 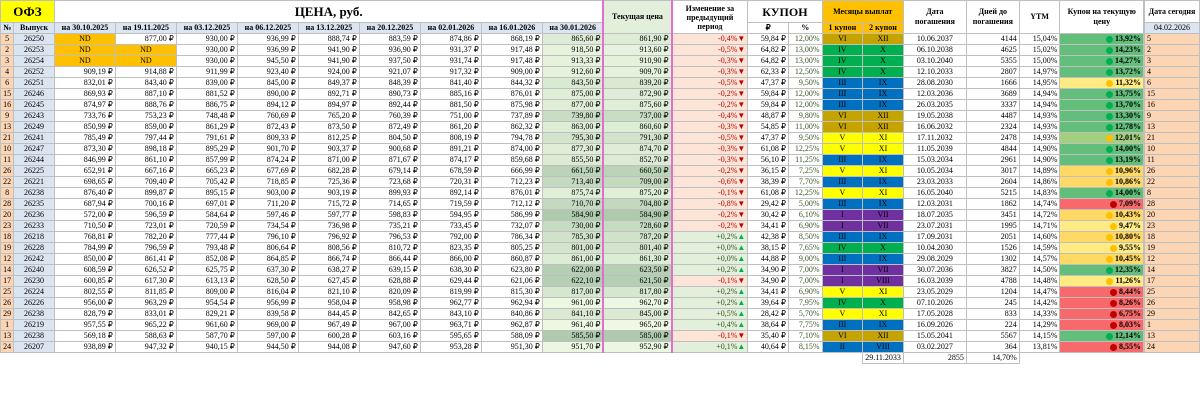 What do you see at coordinates (842, 127) in the screenshot?
I see `month1-cell: VI` at bounding box center [842, 127].